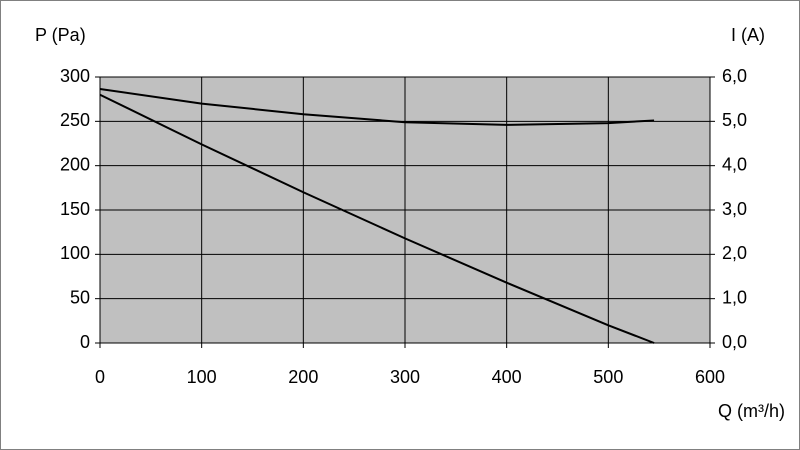 This screenshot has width=800, height=450. What do you see at coordinates (734, 164) in the screenshot?
I see `y2-tick-label: 4,0` at bounding box center [734, 164].